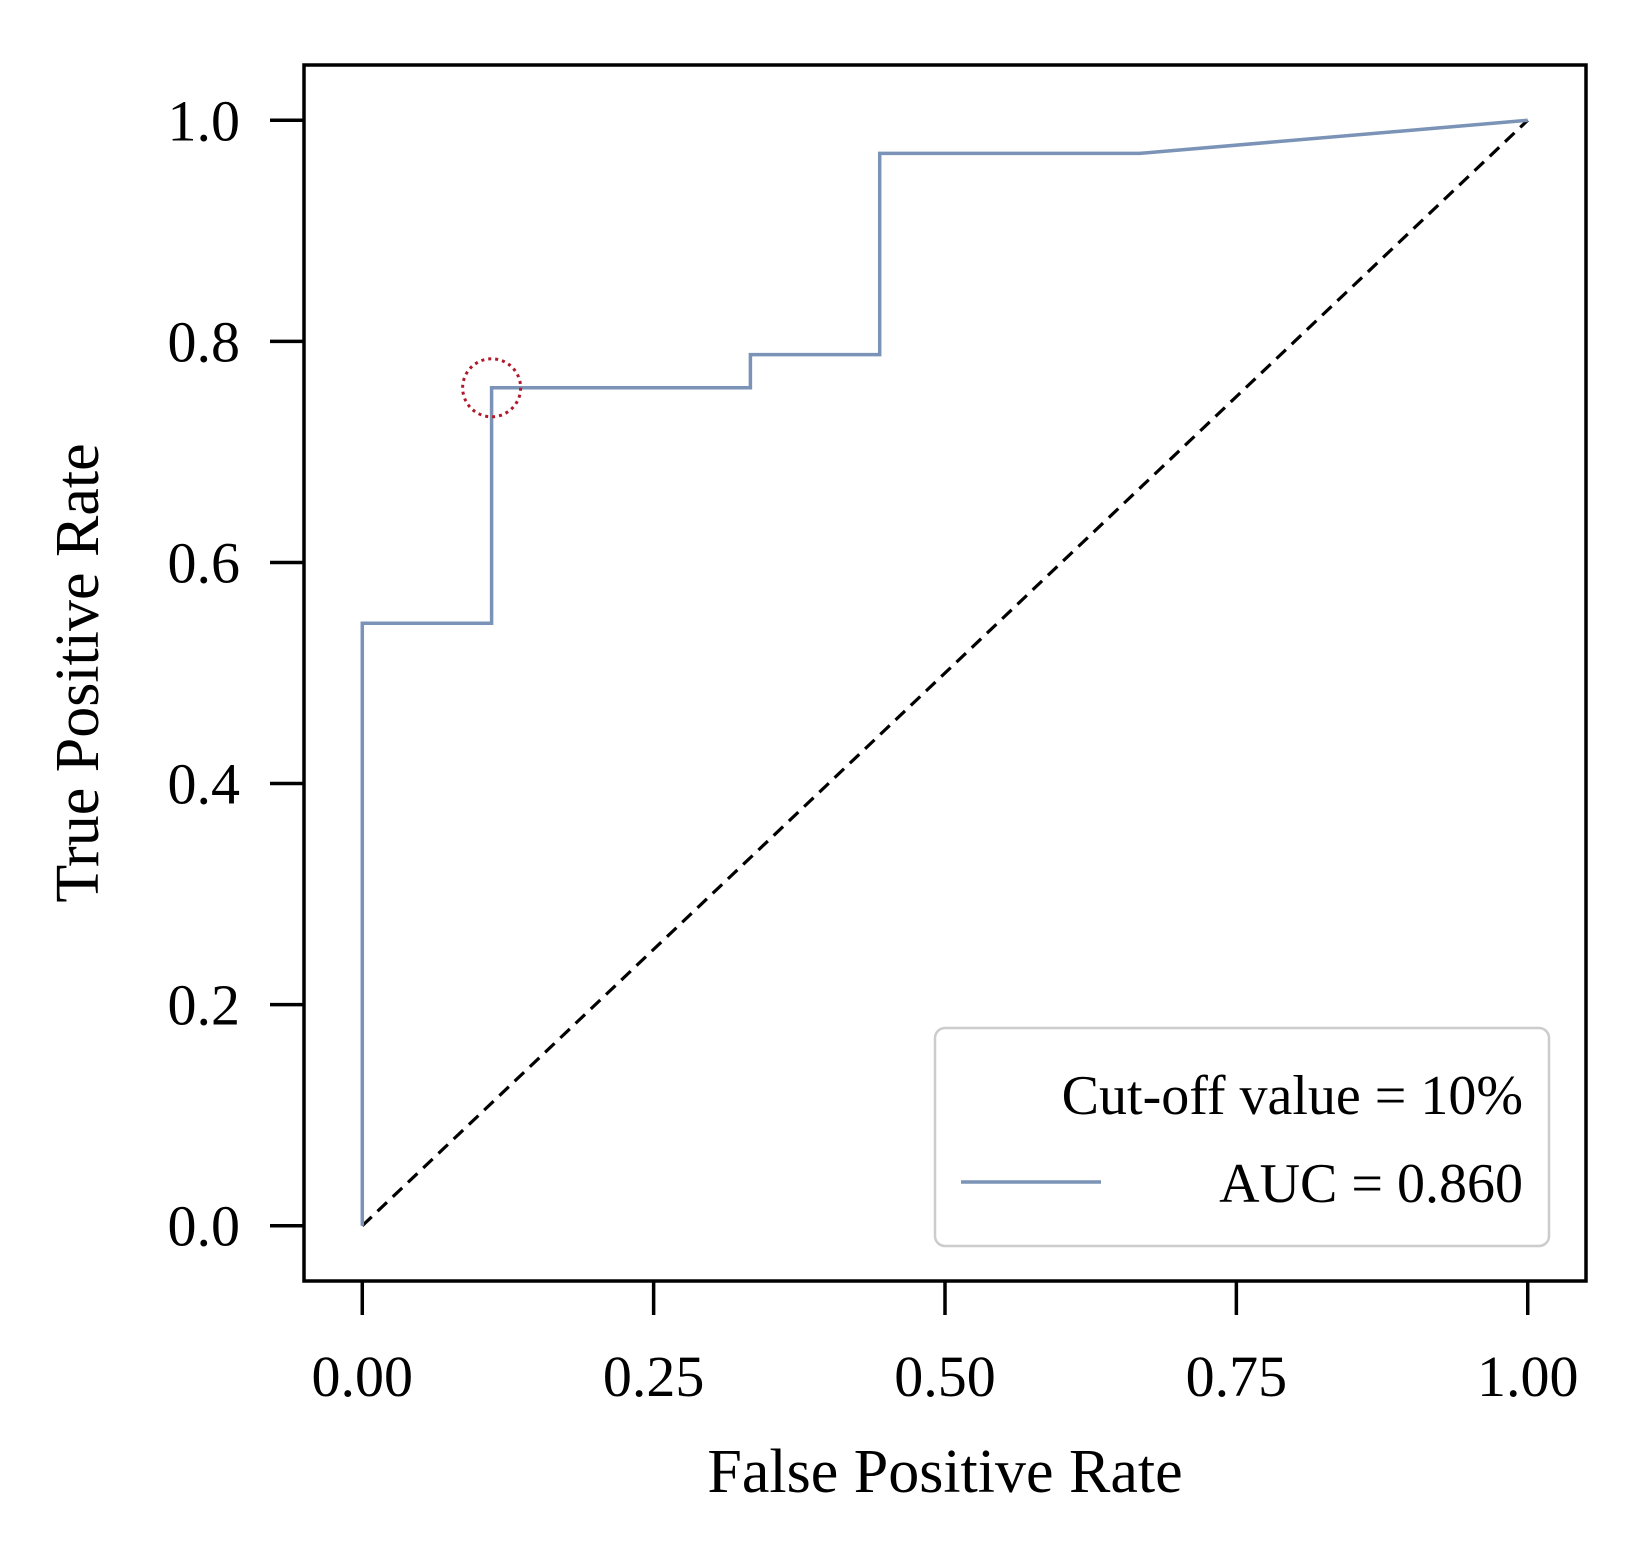 Image resolution: width=1642 pixels, height=1550 pixels. Describe the element at coordinates (204, 1005) in the screenshot. I see `y-tick-label: 0.2` at that location.